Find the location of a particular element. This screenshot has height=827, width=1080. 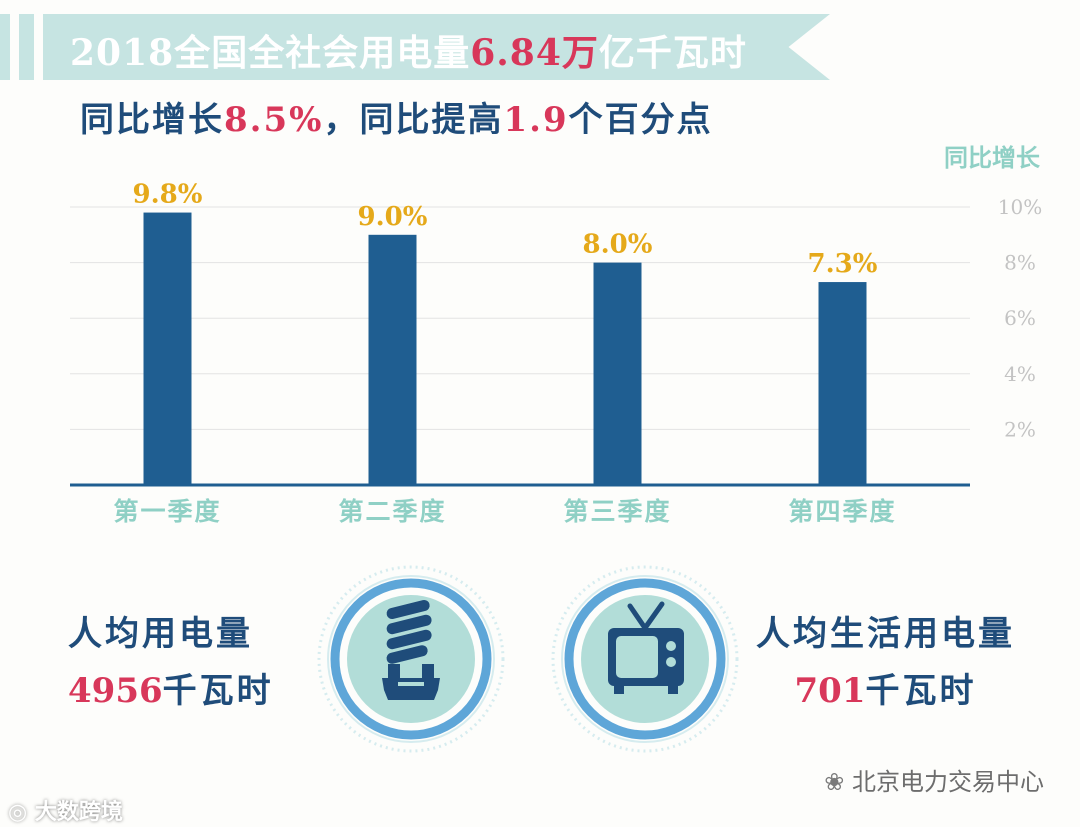

y-tick-label: 2% is located at coordinates (1020, 429).